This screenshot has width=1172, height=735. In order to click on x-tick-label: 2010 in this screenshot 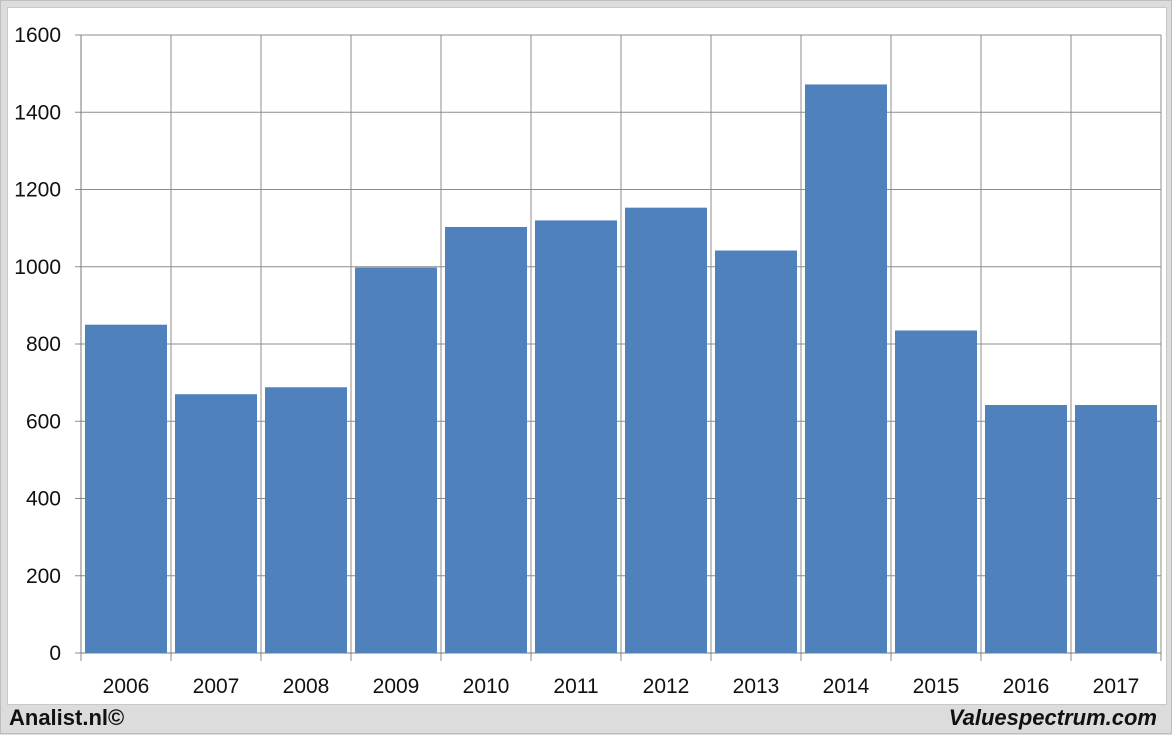, I will do `click(486, 686)`.